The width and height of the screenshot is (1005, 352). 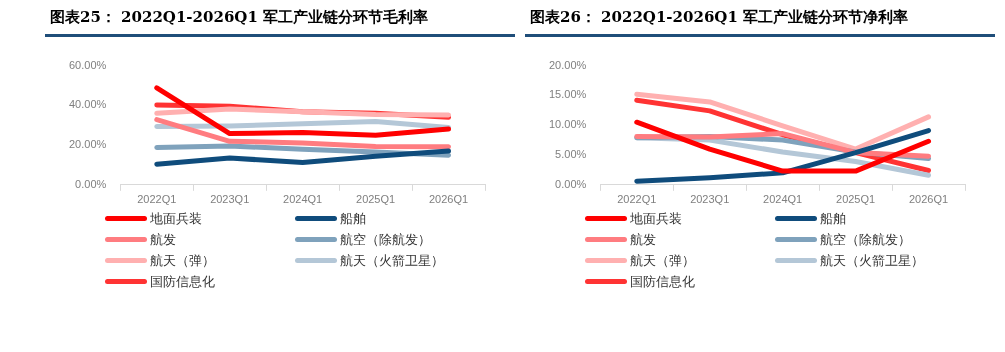 What do you see at coordinates (88, 64) in the screenshot?
I see `y-tick-label: 60.00%` at bounding box center [88, 64].